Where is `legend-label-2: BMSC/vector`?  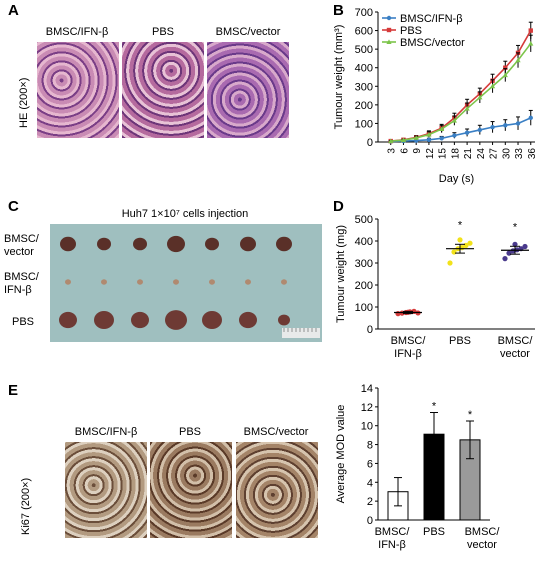 legend-label-2: BMSC/vector is located at coordinates (432, 43).